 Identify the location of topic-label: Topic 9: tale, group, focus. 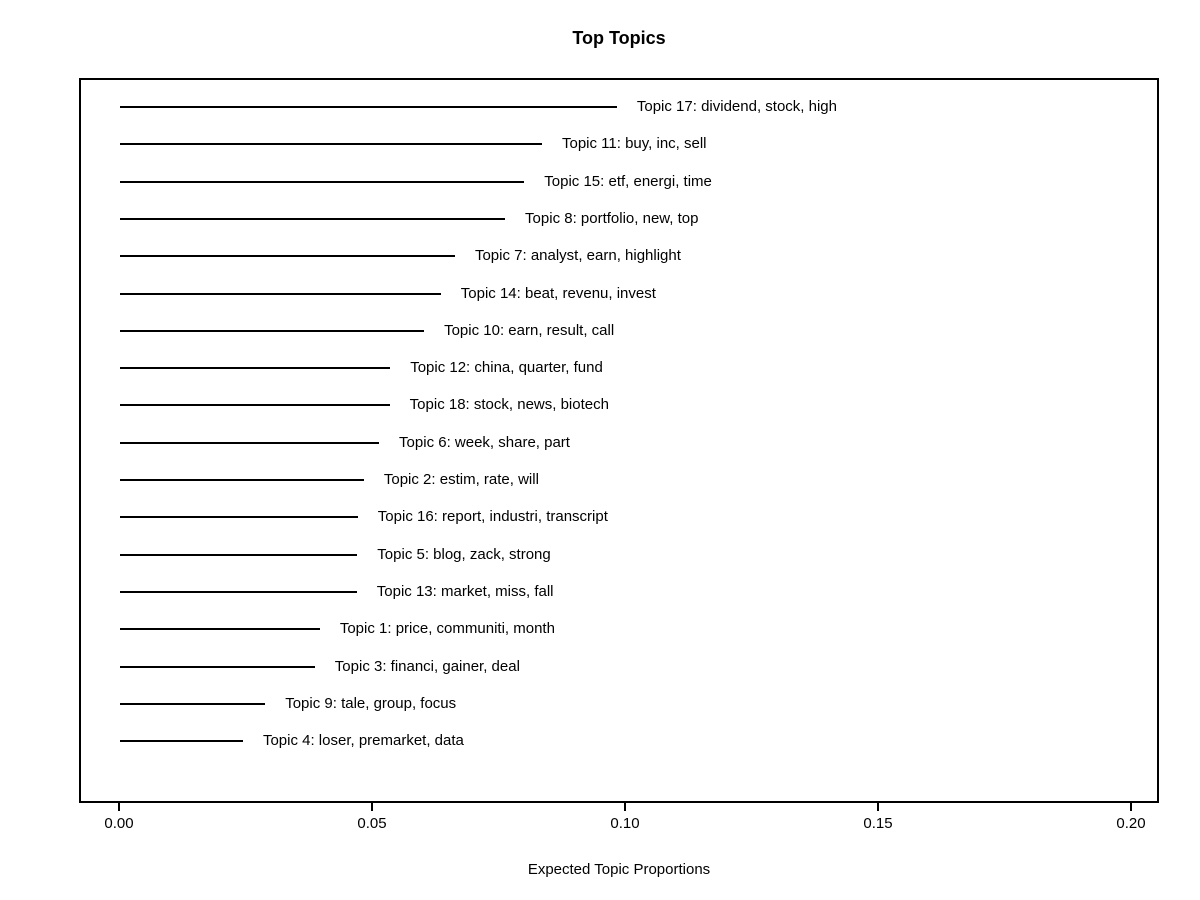
(371, 703).